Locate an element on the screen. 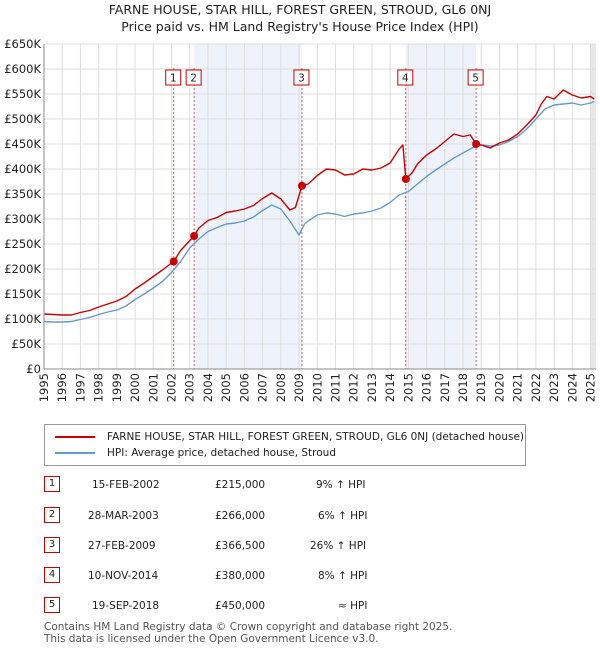  future-area is located at coordinates (593, 206).